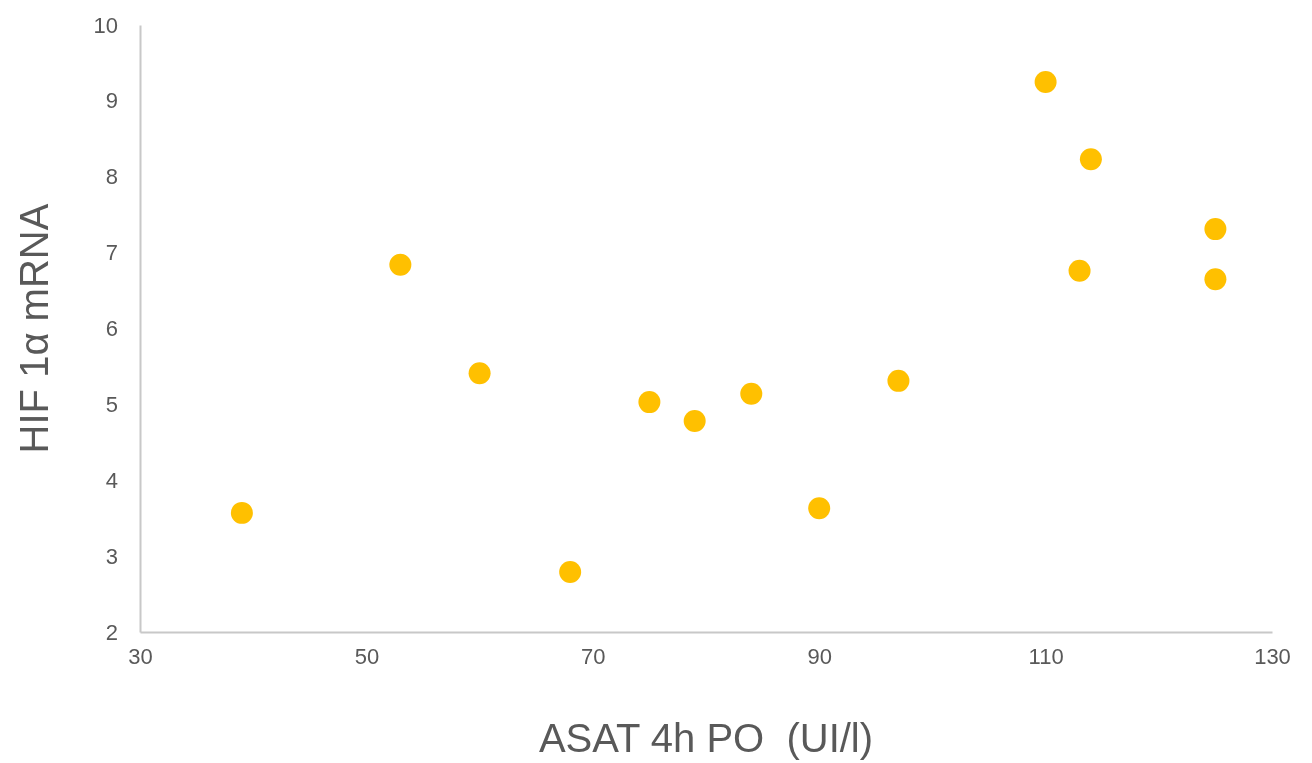 The width and height of the screenshot is (1312, 763). I want to click on y-tick-label: 3, so click(111, 556).